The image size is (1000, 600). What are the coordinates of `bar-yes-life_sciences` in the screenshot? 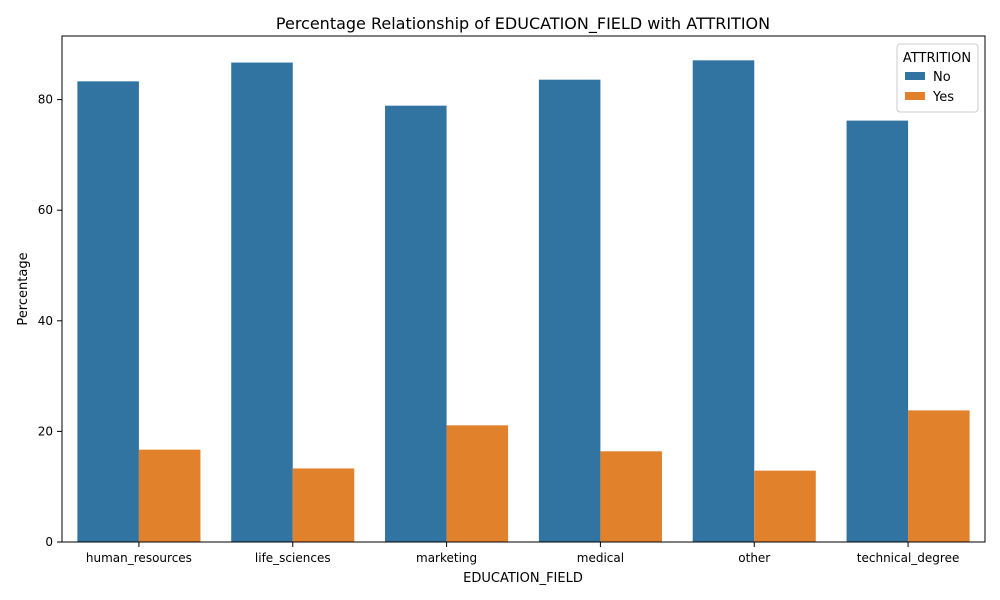 It's located at (323, 505).